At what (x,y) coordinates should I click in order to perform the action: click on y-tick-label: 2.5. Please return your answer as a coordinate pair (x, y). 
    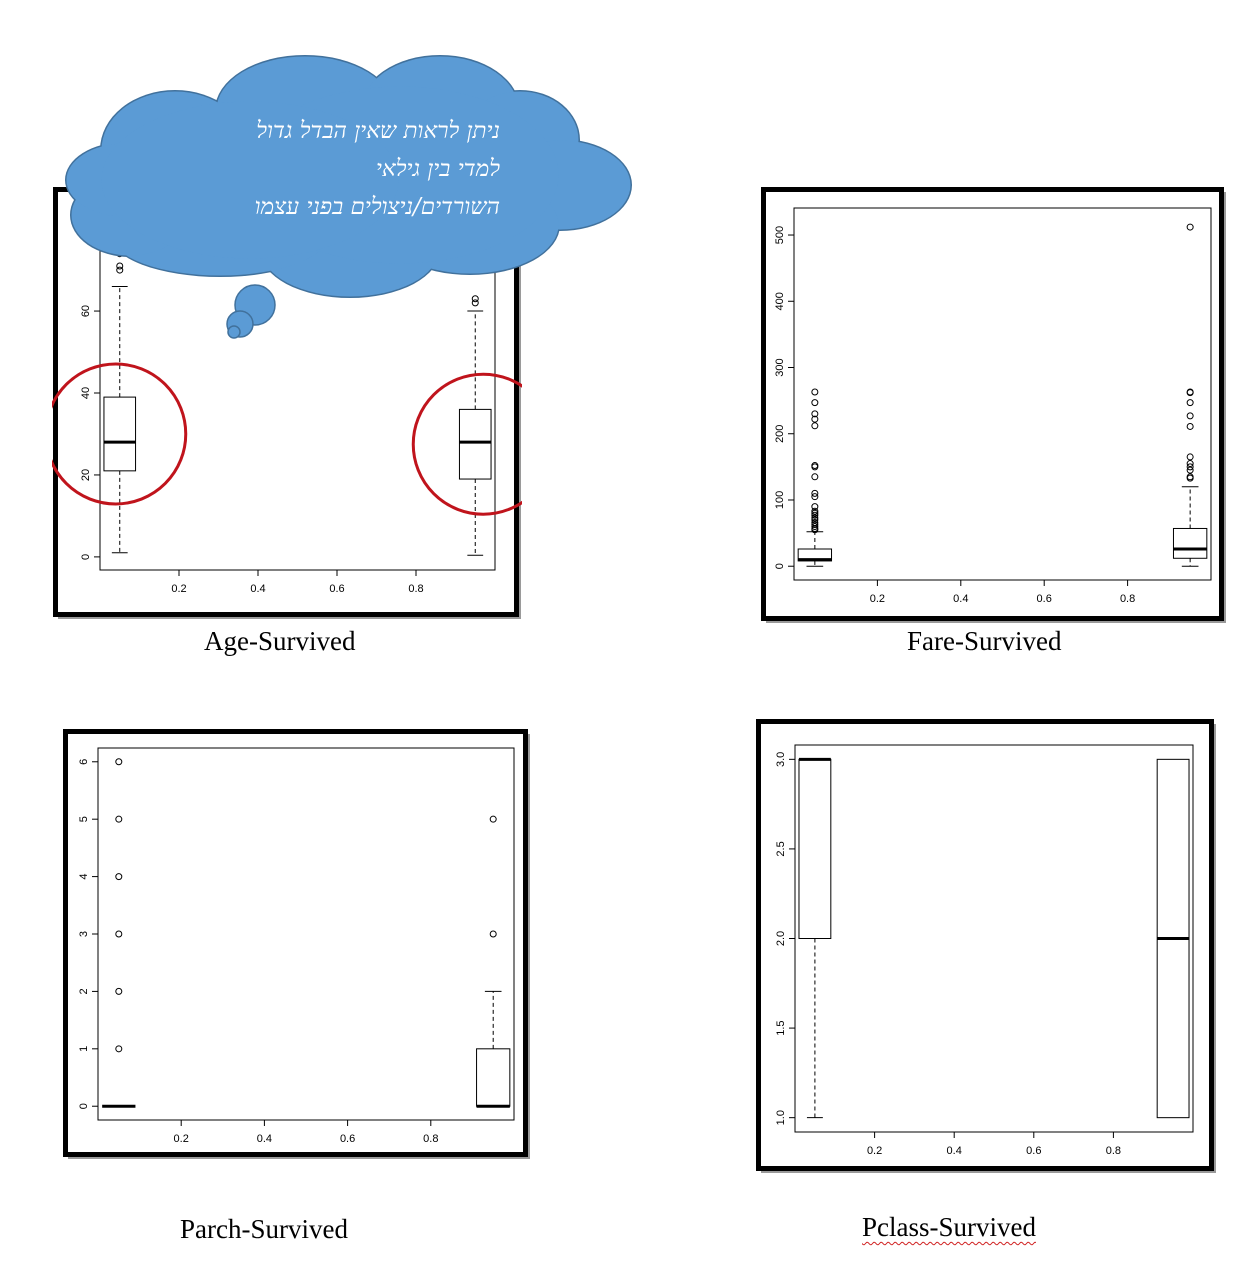
    Looking at the image, I should click on (781, 848).